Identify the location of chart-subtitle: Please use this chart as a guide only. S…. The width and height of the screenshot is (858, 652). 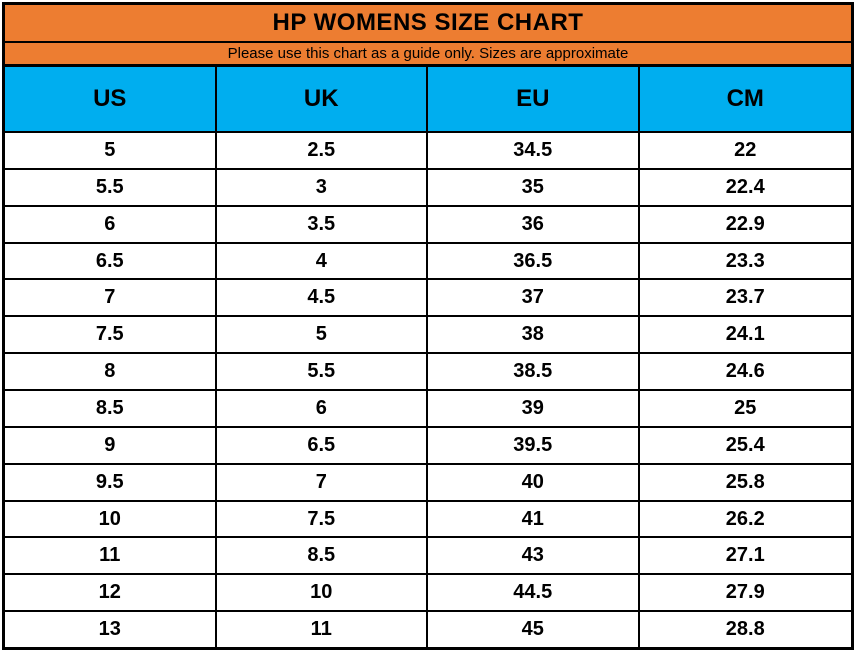
(428, 55).